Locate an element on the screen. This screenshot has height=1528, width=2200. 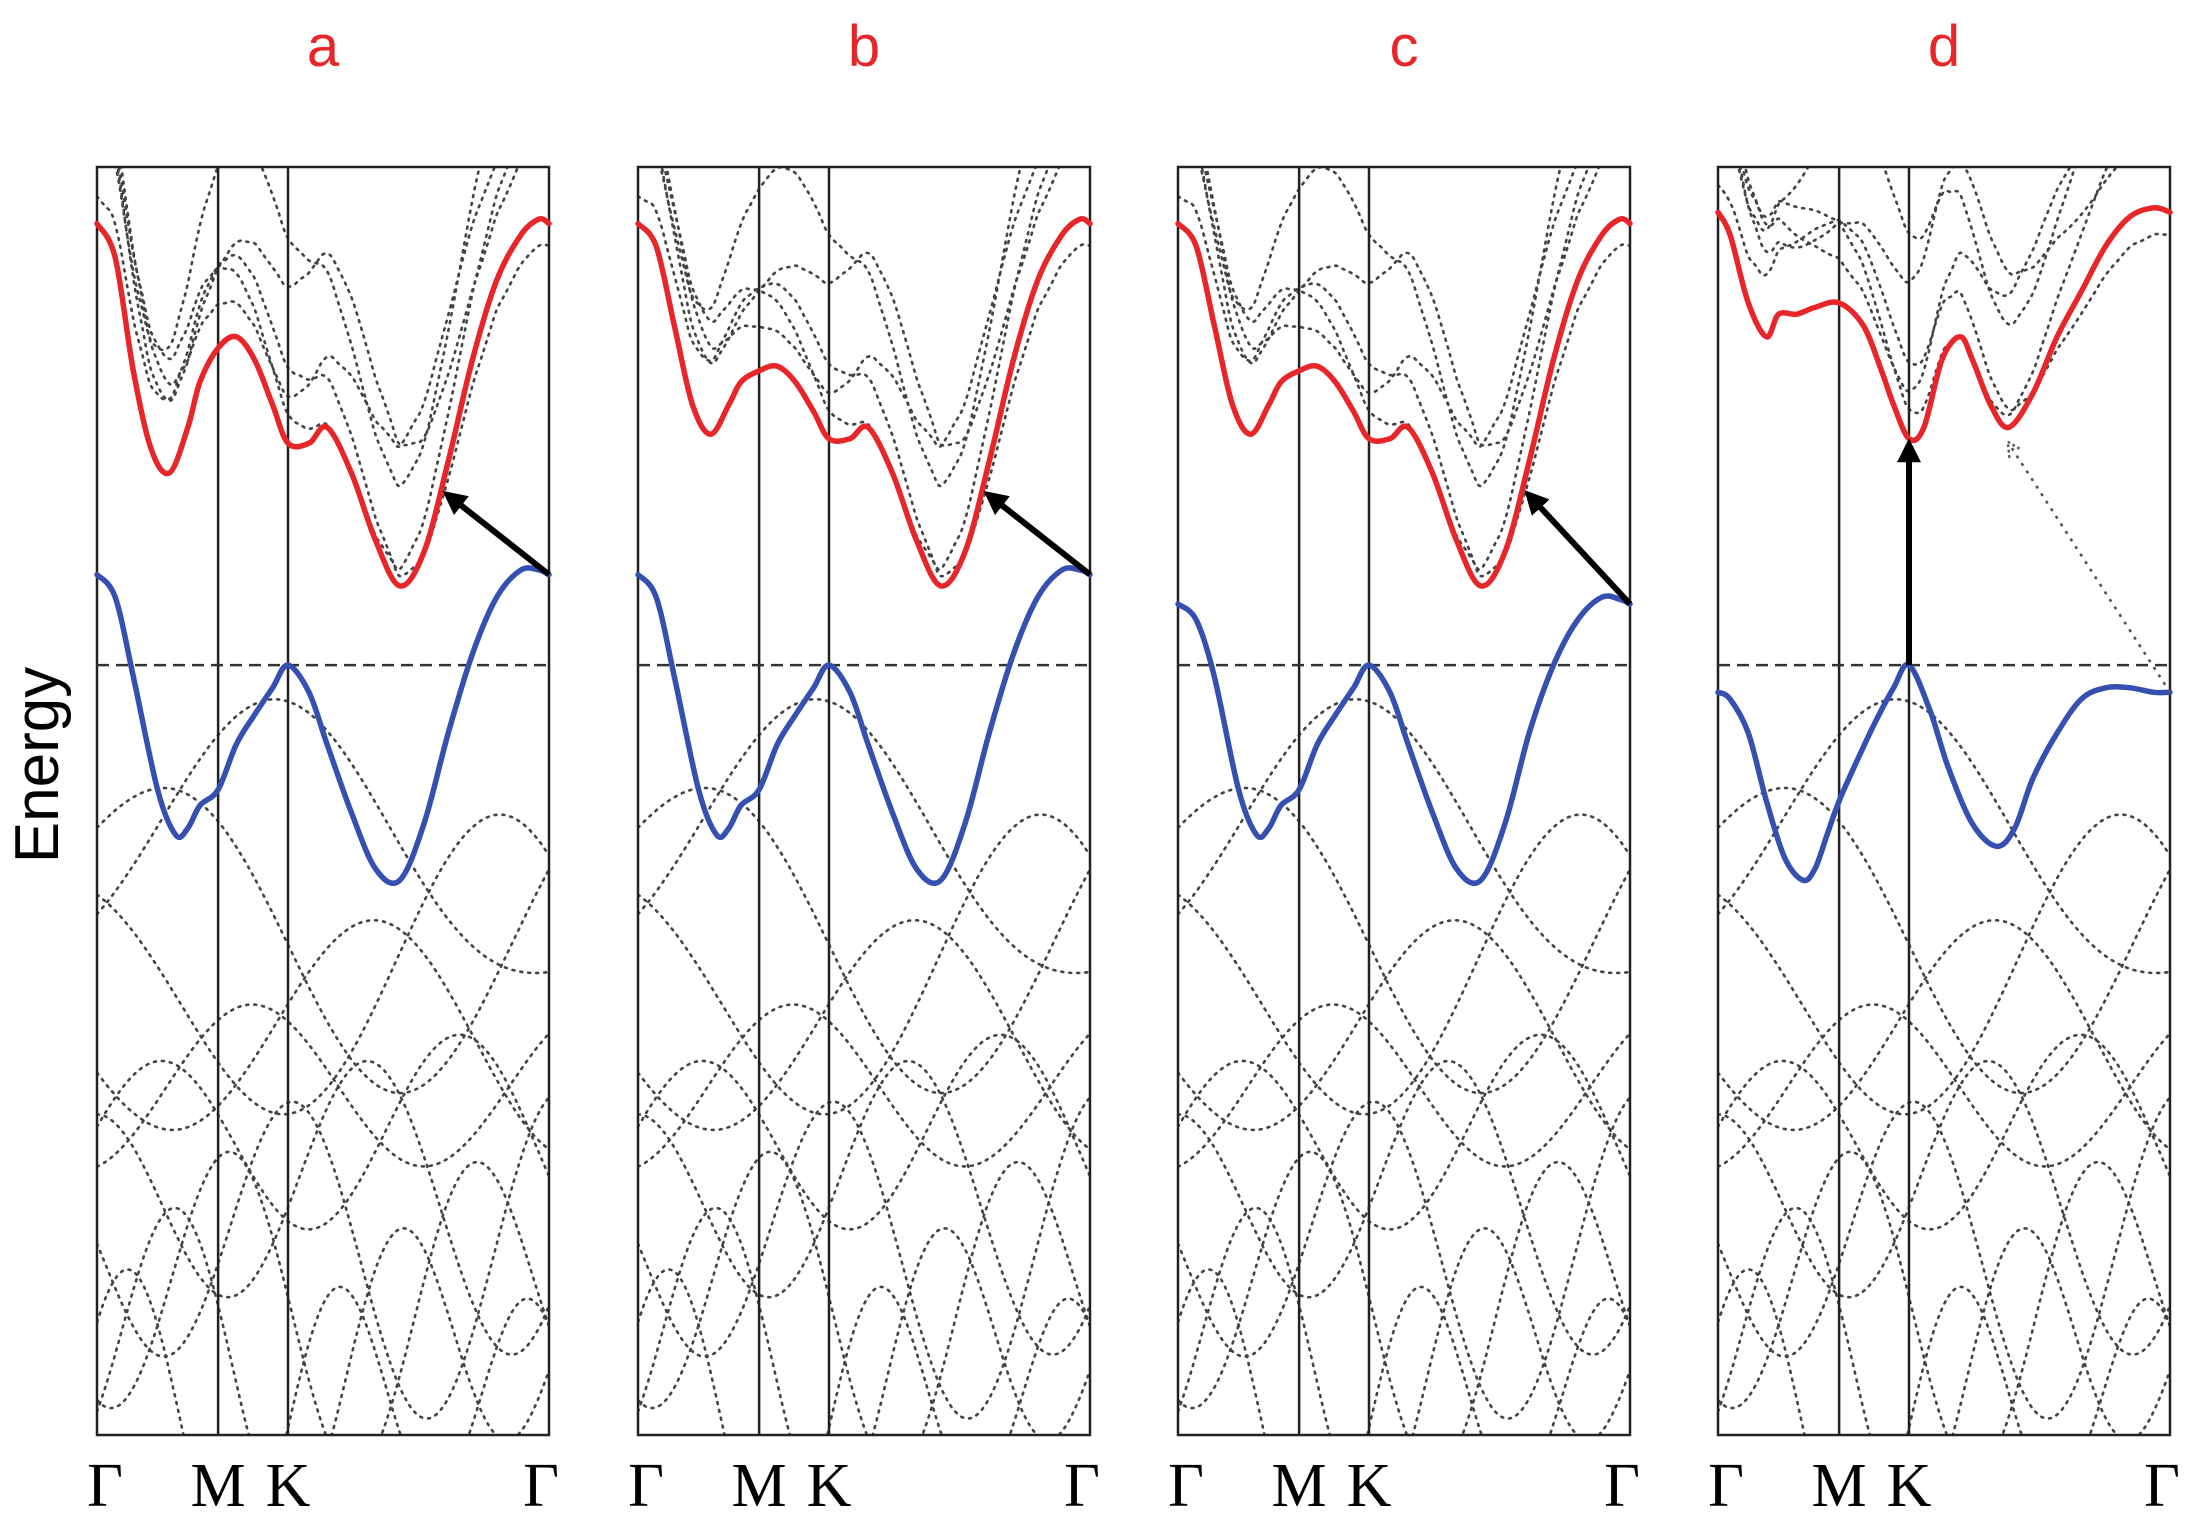
panel-label-d: d is located at coordinates (1944, 46).